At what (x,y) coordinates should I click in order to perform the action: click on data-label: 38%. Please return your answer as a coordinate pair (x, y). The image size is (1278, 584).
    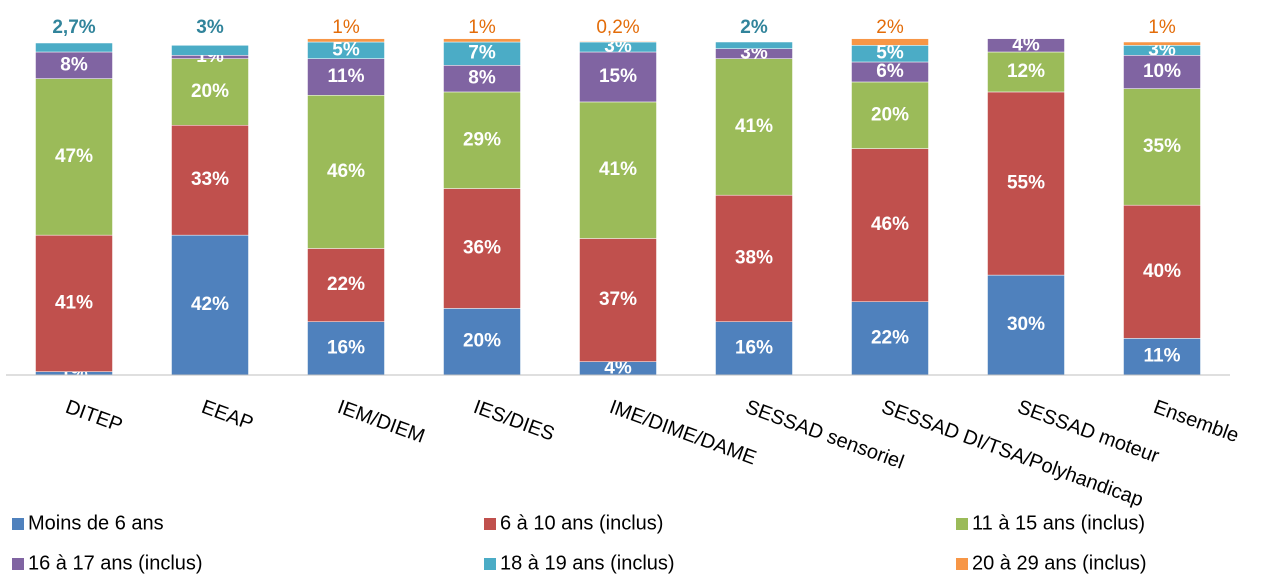
    Looking at the image, I should click on (754, 257).